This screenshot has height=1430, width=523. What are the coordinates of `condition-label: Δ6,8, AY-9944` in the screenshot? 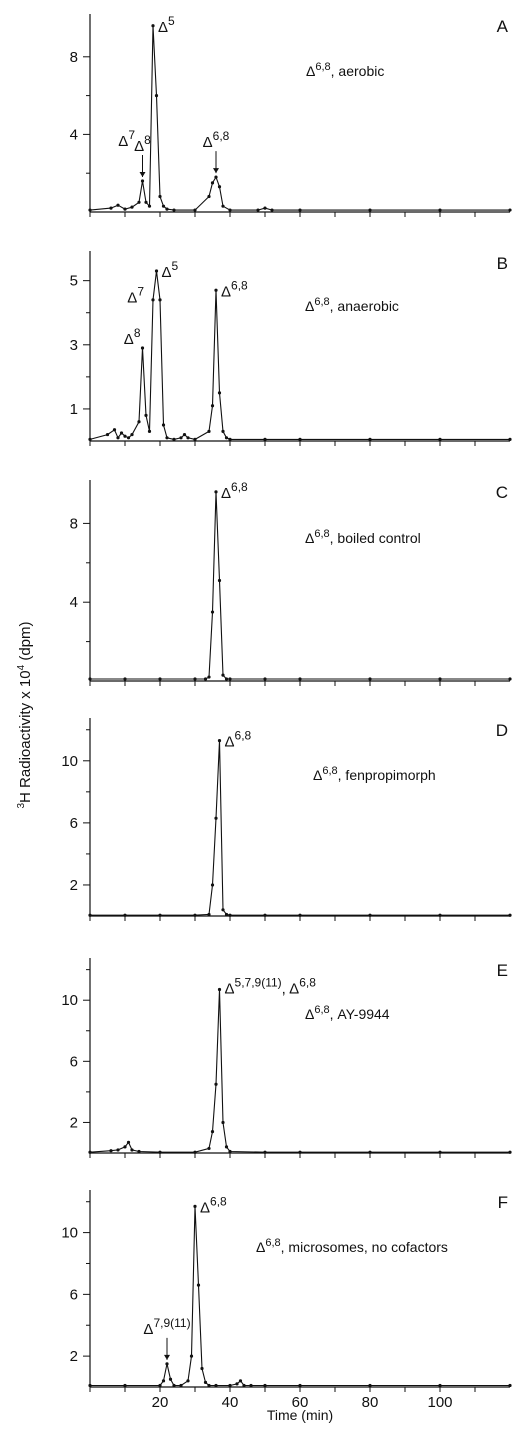 It's located at (347, 1013).